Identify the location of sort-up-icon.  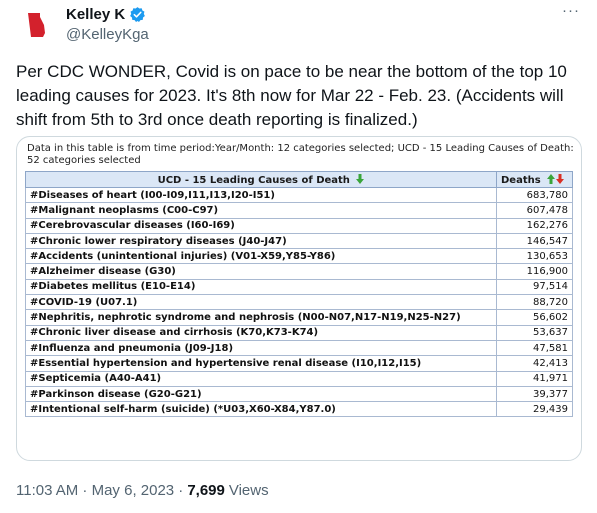
(551, 178).